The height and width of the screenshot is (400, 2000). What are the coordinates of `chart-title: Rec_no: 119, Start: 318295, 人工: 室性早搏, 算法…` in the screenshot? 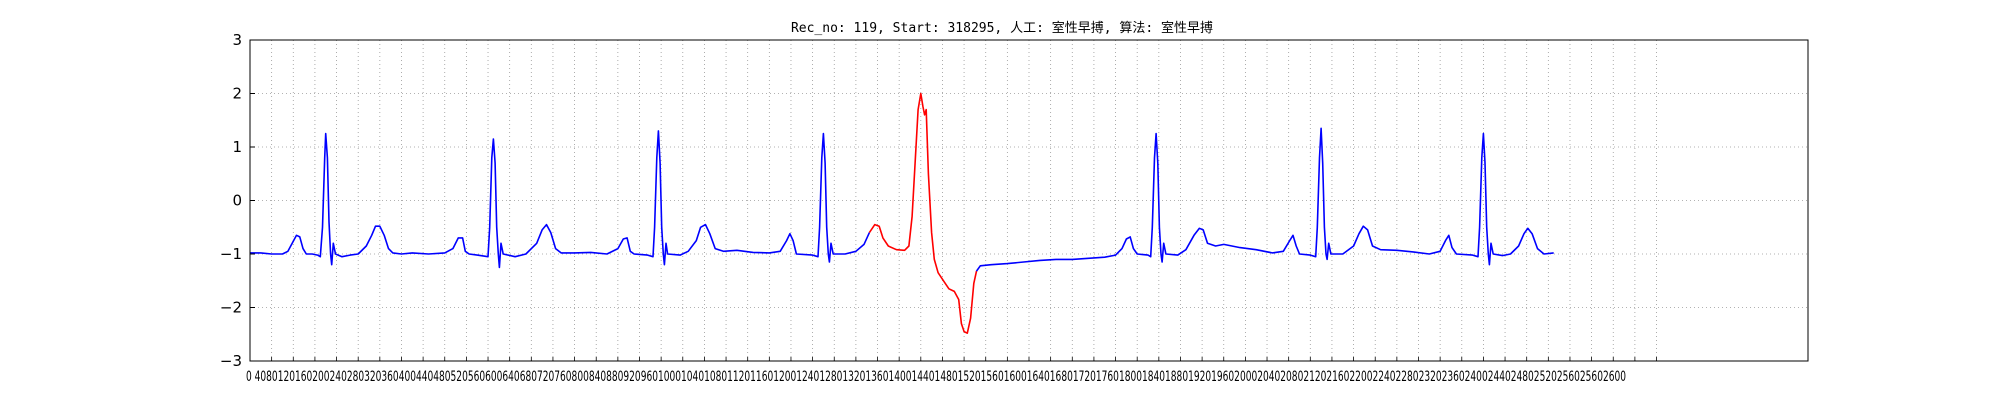 It's located at (1002, 28).